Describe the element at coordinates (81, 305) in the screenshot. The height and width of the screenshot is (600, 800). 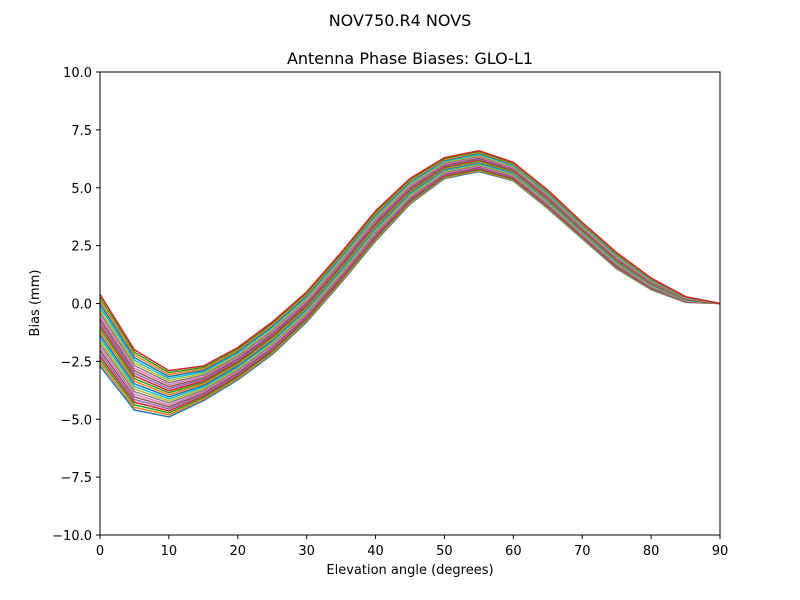
I see `y-tick-label: 0.0` at that location.